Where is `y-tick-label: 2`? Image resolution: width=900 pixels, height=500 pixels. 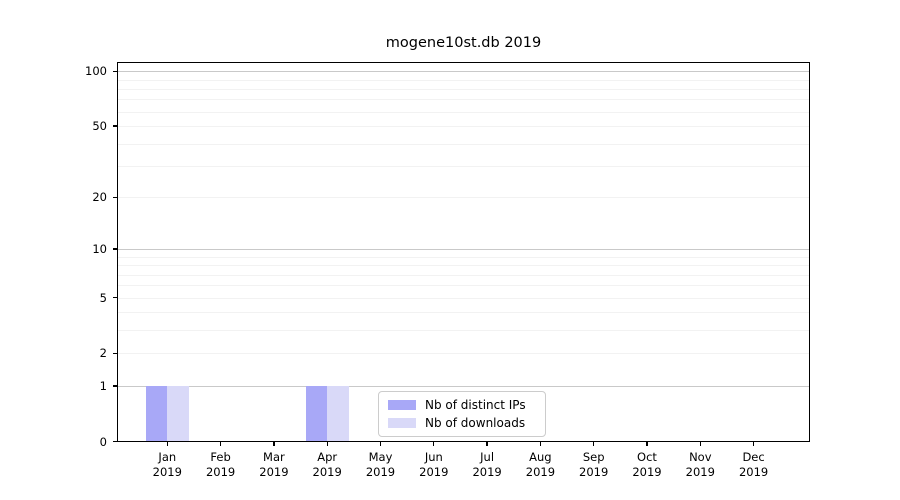
y-tick-label: 2 is located at coordinates (103, 353).